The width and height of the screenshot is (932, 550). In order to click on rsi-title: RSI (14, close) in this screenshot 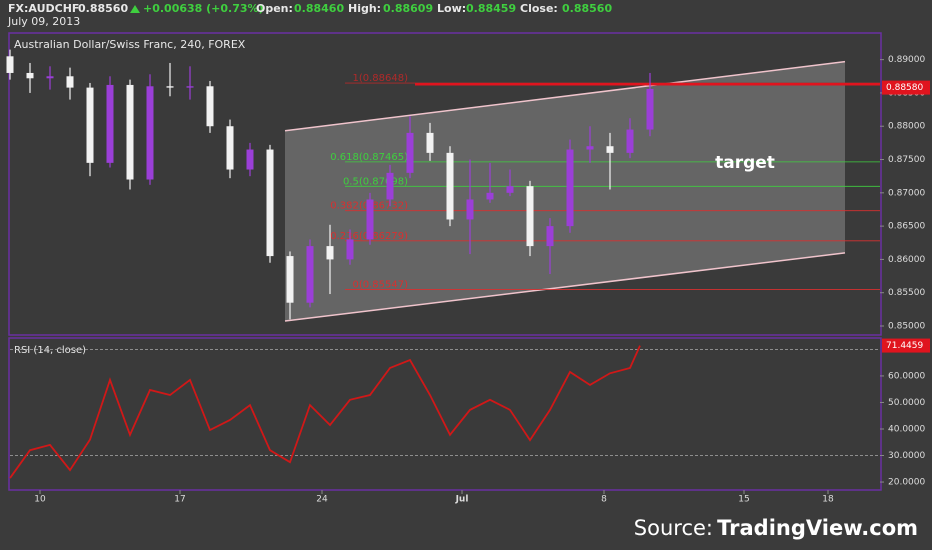, I will do `click(50, 350)`.